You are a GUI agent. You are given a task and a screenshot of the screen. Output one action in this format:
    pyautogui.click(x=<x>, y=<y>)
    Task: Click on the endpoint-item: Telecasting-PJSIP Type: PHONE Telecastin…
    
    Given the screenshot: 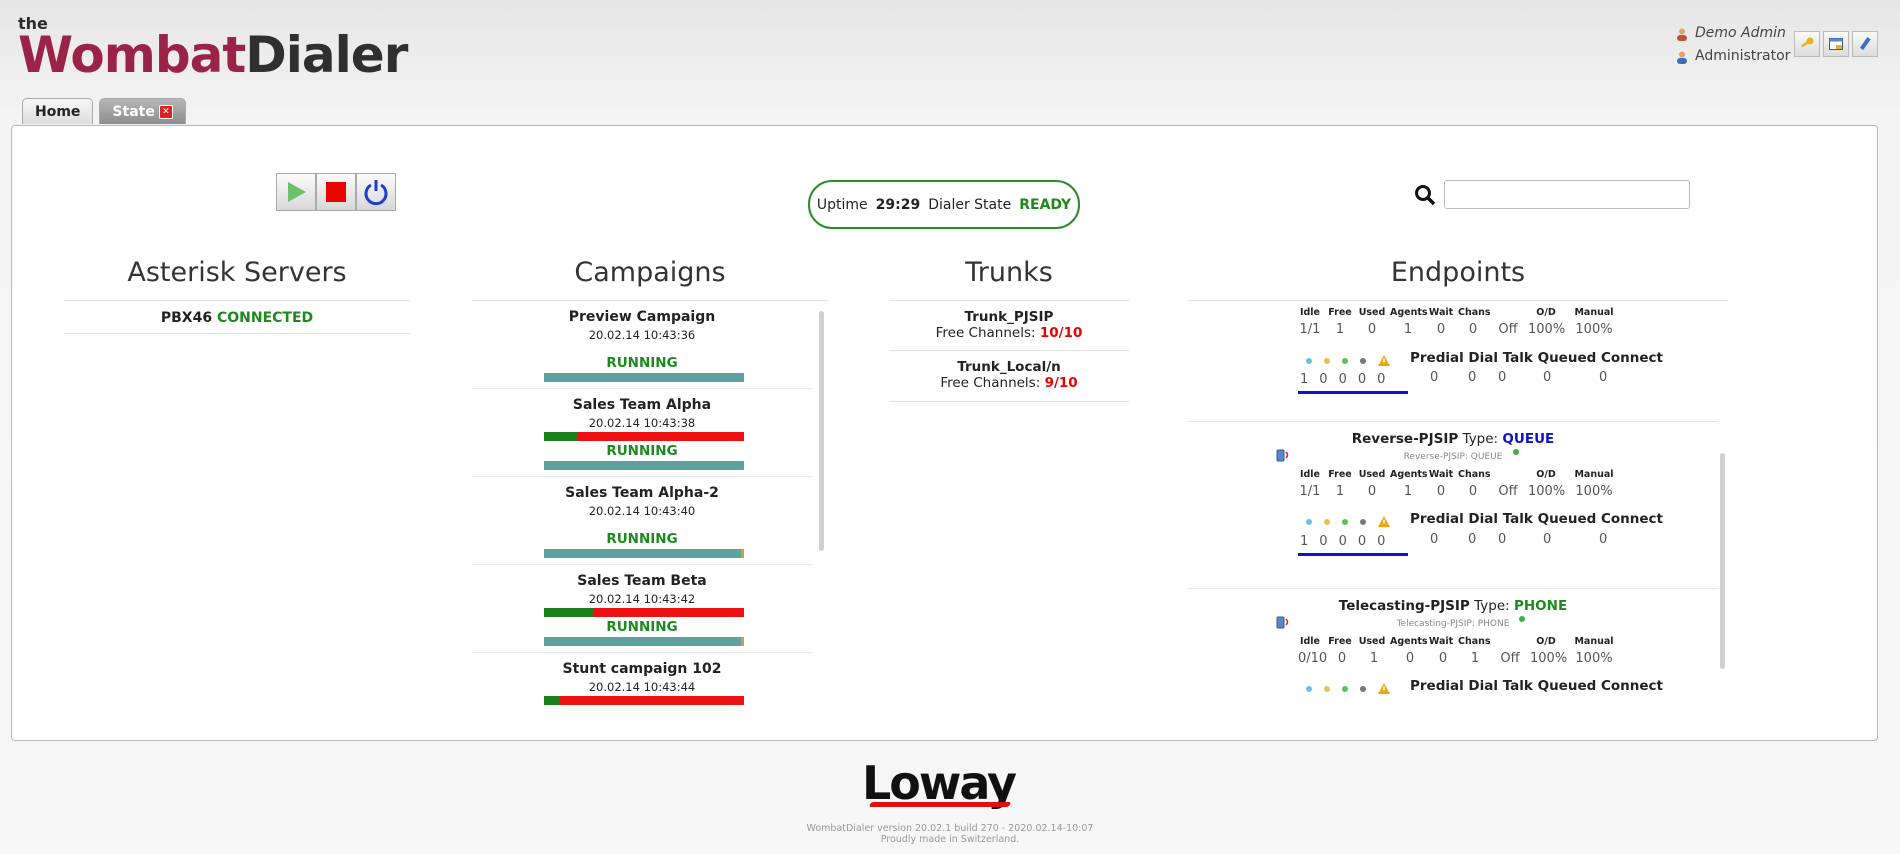 What is the action you would take?
    pyautogui.click(x=1453, y=648)
    